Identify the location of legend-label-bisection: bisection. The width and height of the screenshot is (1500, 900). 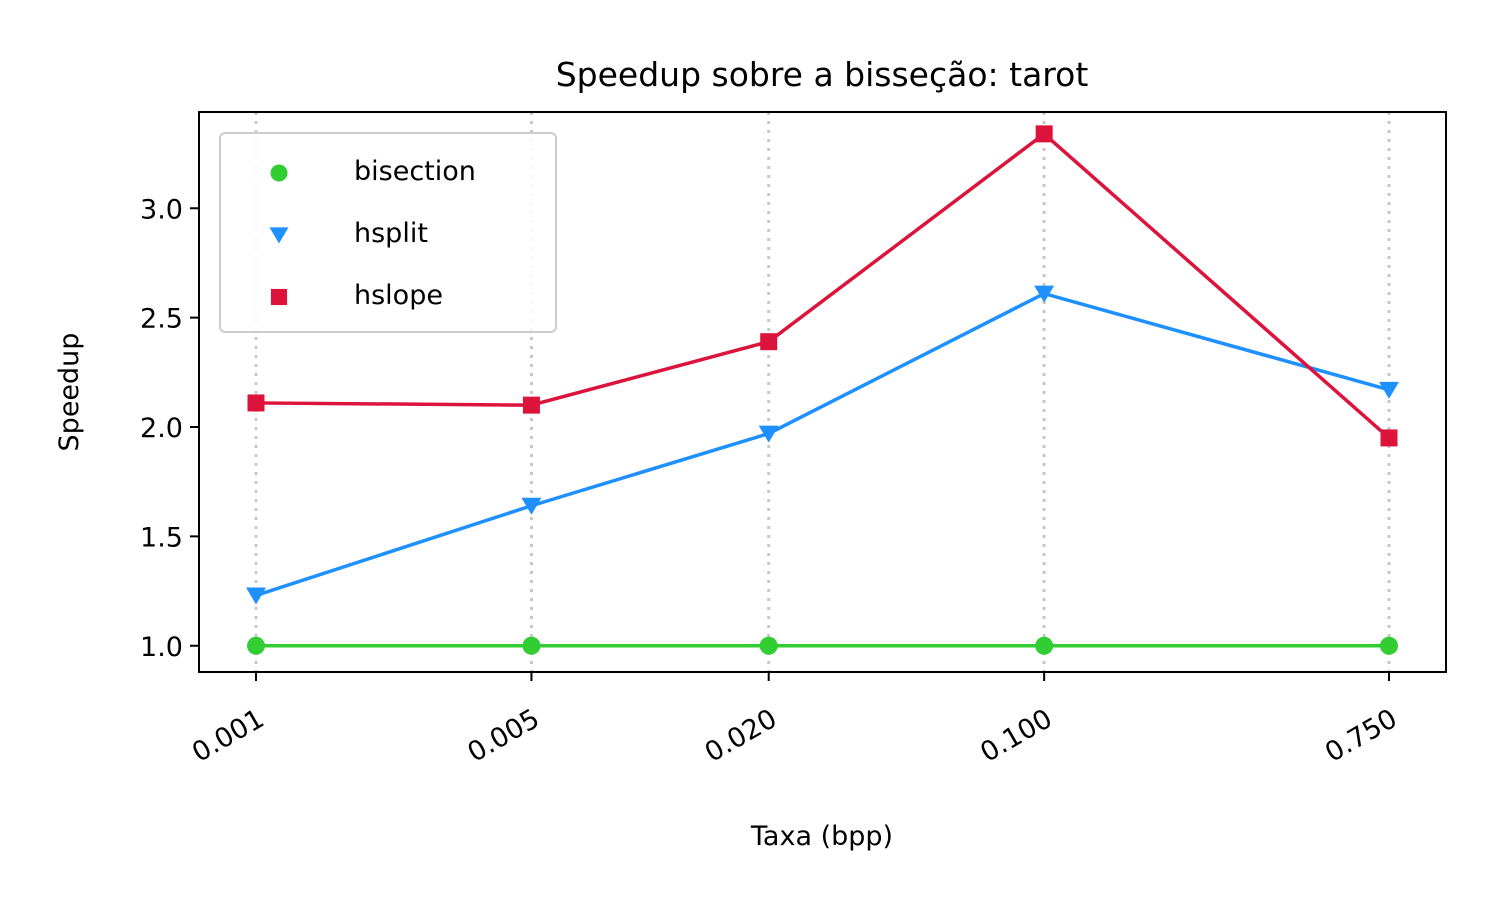
(415, 171).